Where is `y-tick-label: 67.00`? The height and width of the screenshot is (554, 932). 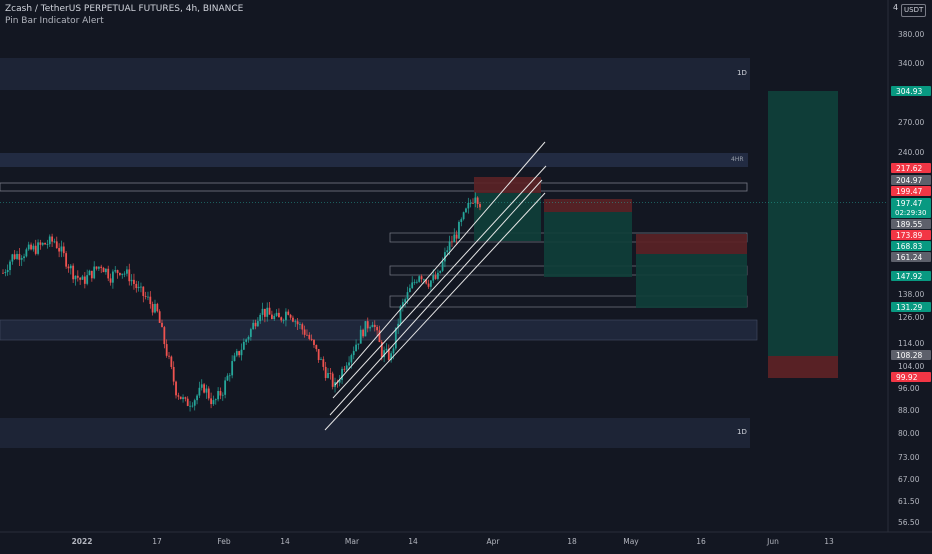 y-tick-label: 67.00 is located at coordinates (909, 479).